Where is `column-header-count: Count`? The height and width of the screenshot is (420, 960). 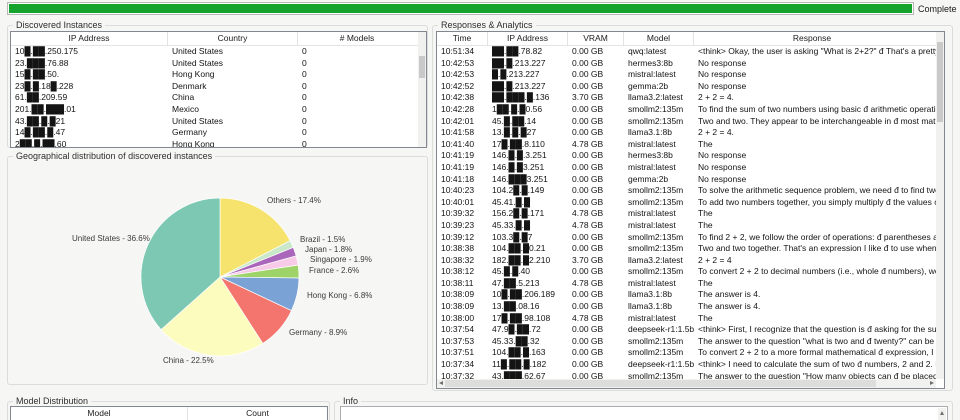
column-header-count: Count is located at coordinates (257, 413).